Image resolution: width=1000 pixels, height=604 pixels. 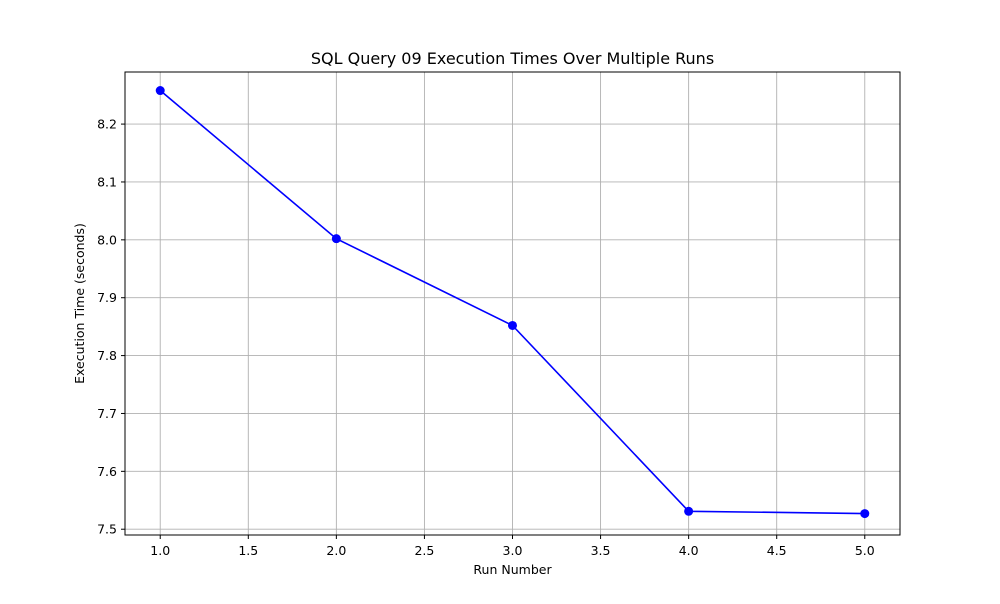 What do you see at coordinates (689, 550) in the screenshot?
I see `x-tick-label: 4.0` at bounding box center [689, 550].